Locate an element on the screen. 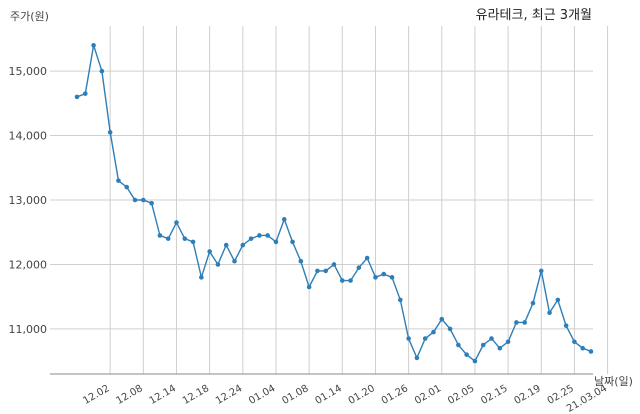 The height and width of the screenshot is (414, 640). x-tick-label: 12.02 is located at coordinates (96, 395).